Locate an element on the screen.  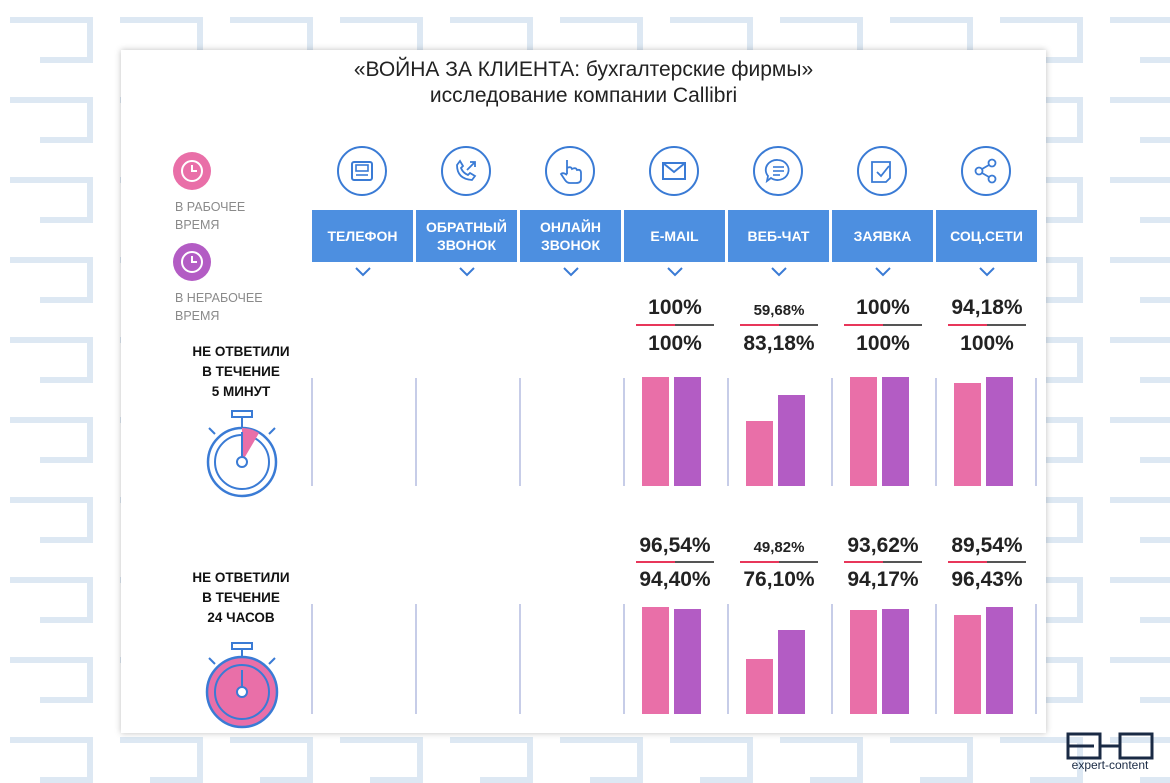
title: «ВОЙНА ЗА КЛИЕНТА: бухгалтерские фирмы» is located at coordinates (583, 69).